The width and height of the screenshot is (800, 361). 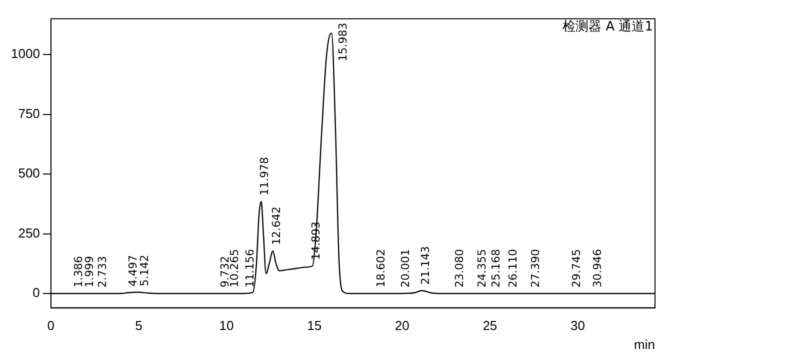 What do you see at coordinates (36, 292) in the screenshot?
I see `y-tick-label: 0` at bounding box center [36, 292].